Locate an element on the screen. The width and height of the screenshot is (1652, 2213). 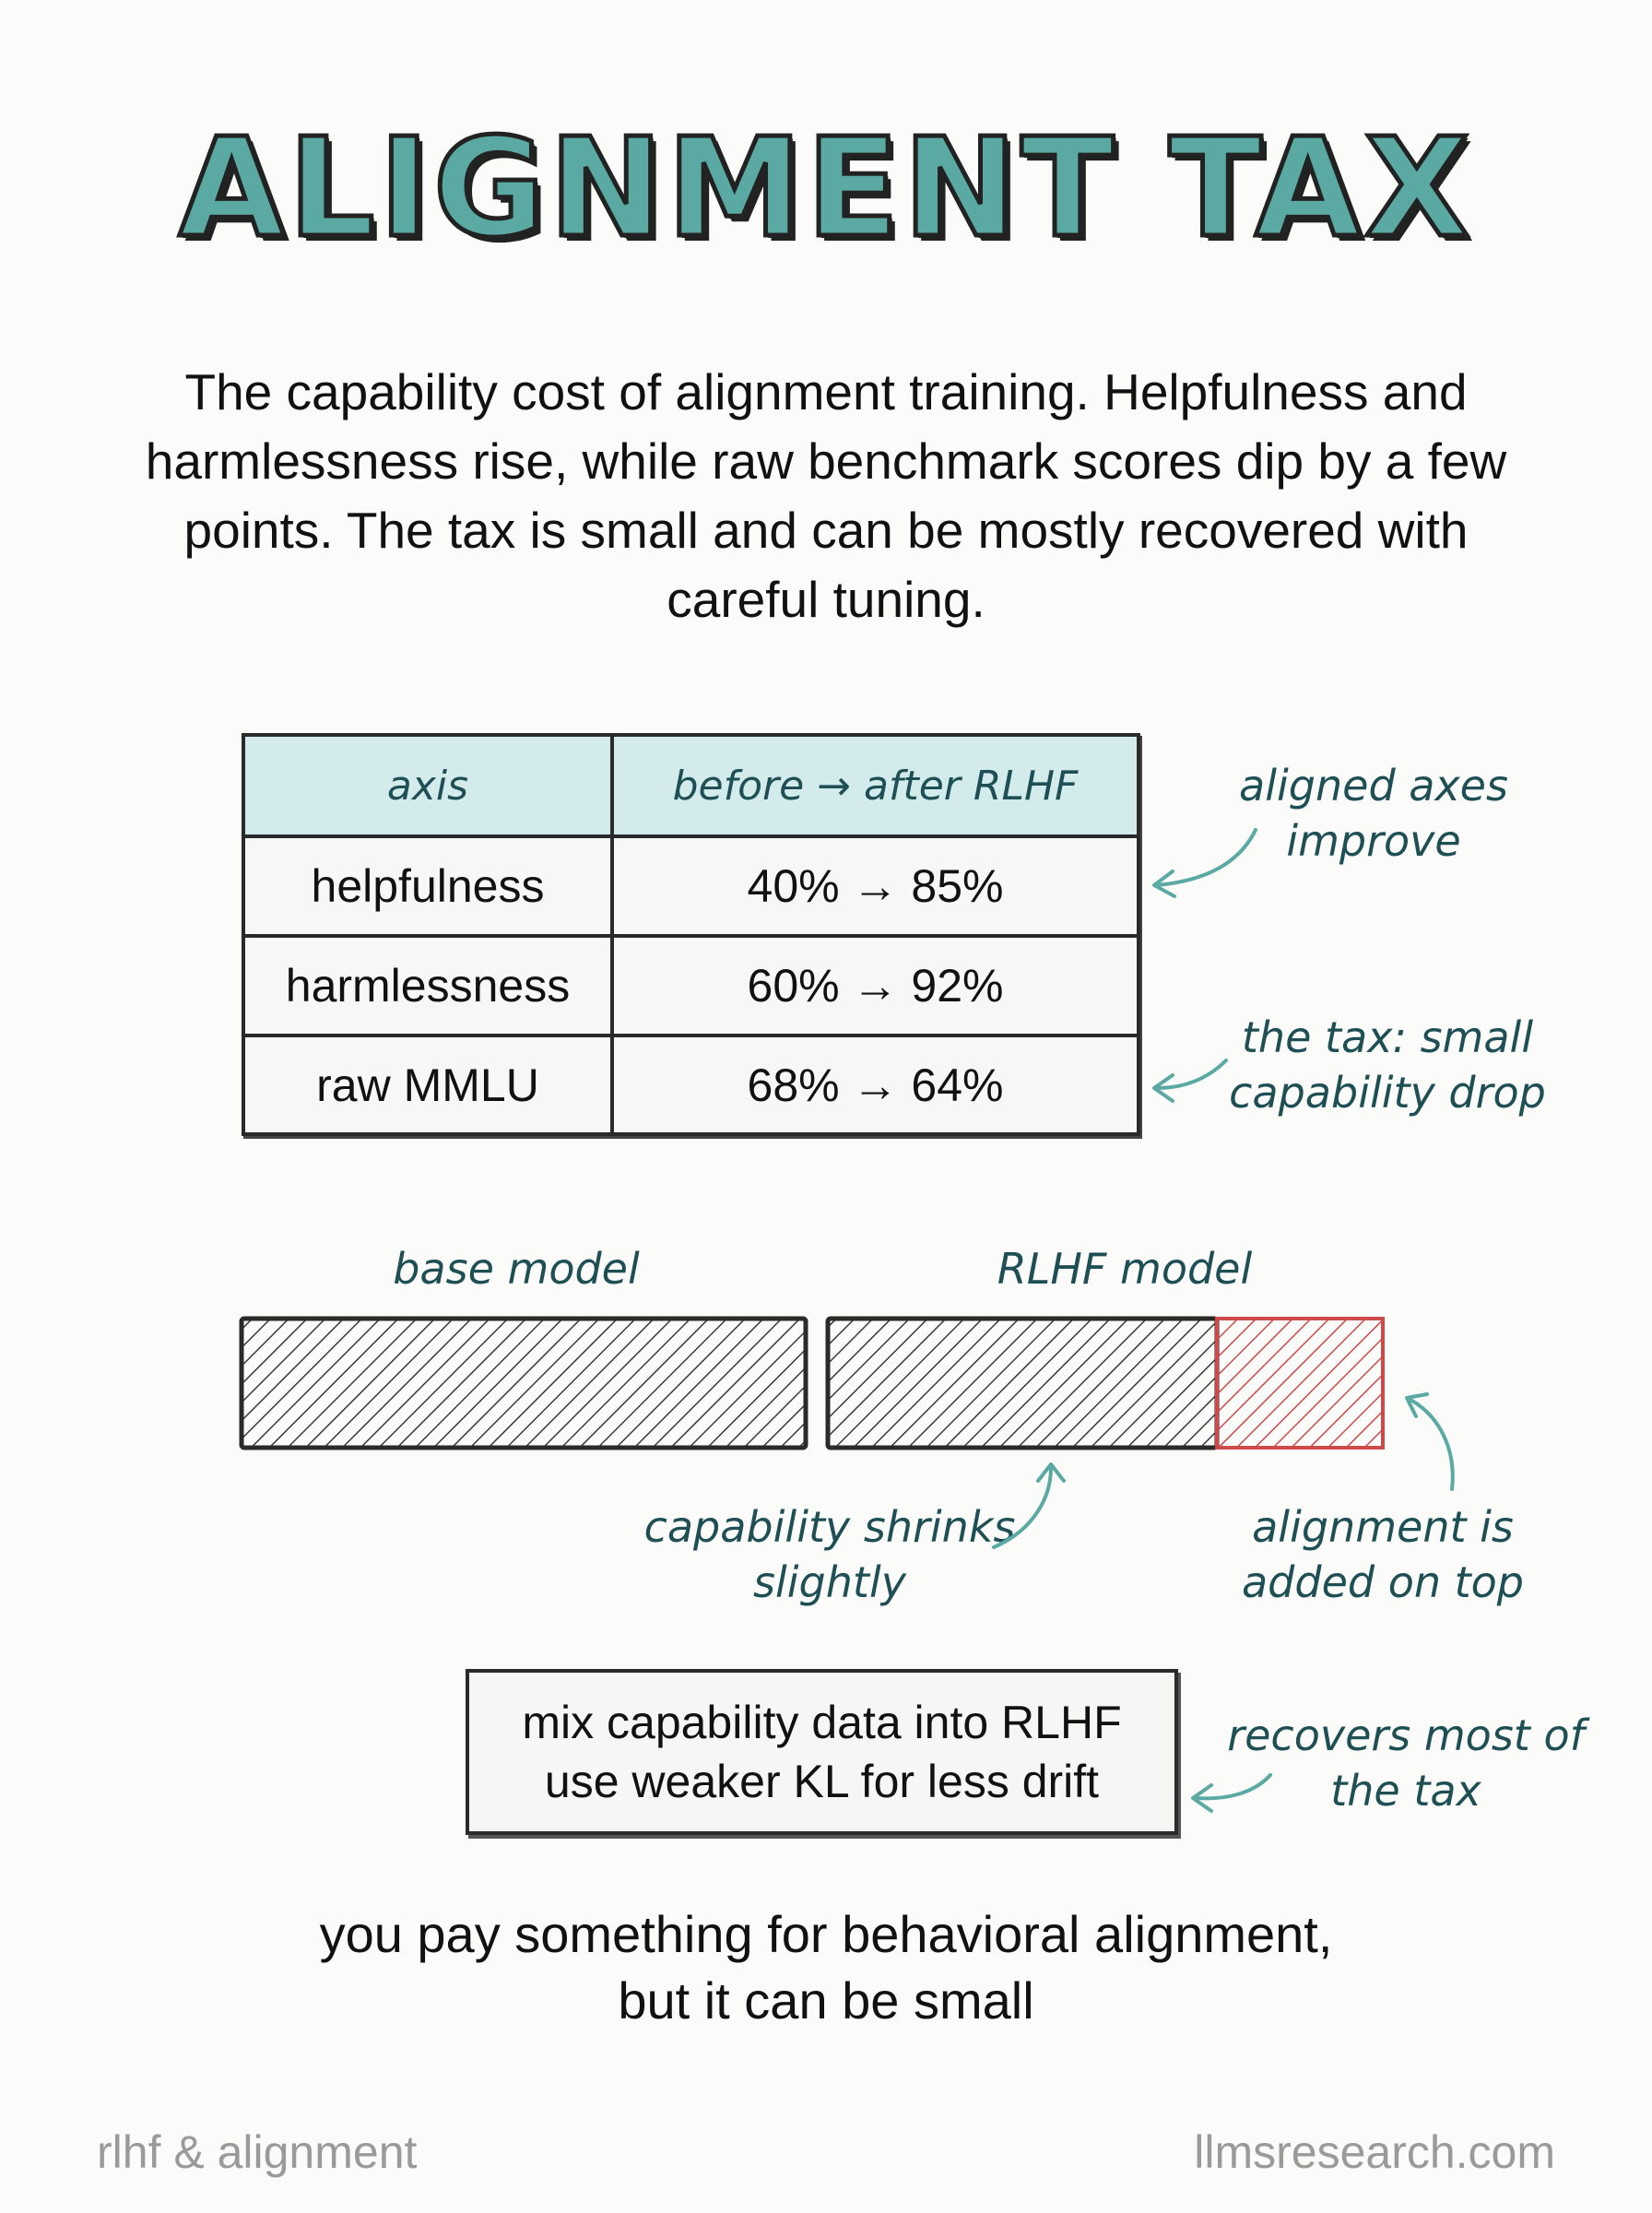
rlhf-alignment-segment is located at coordinates (1300, 1383).